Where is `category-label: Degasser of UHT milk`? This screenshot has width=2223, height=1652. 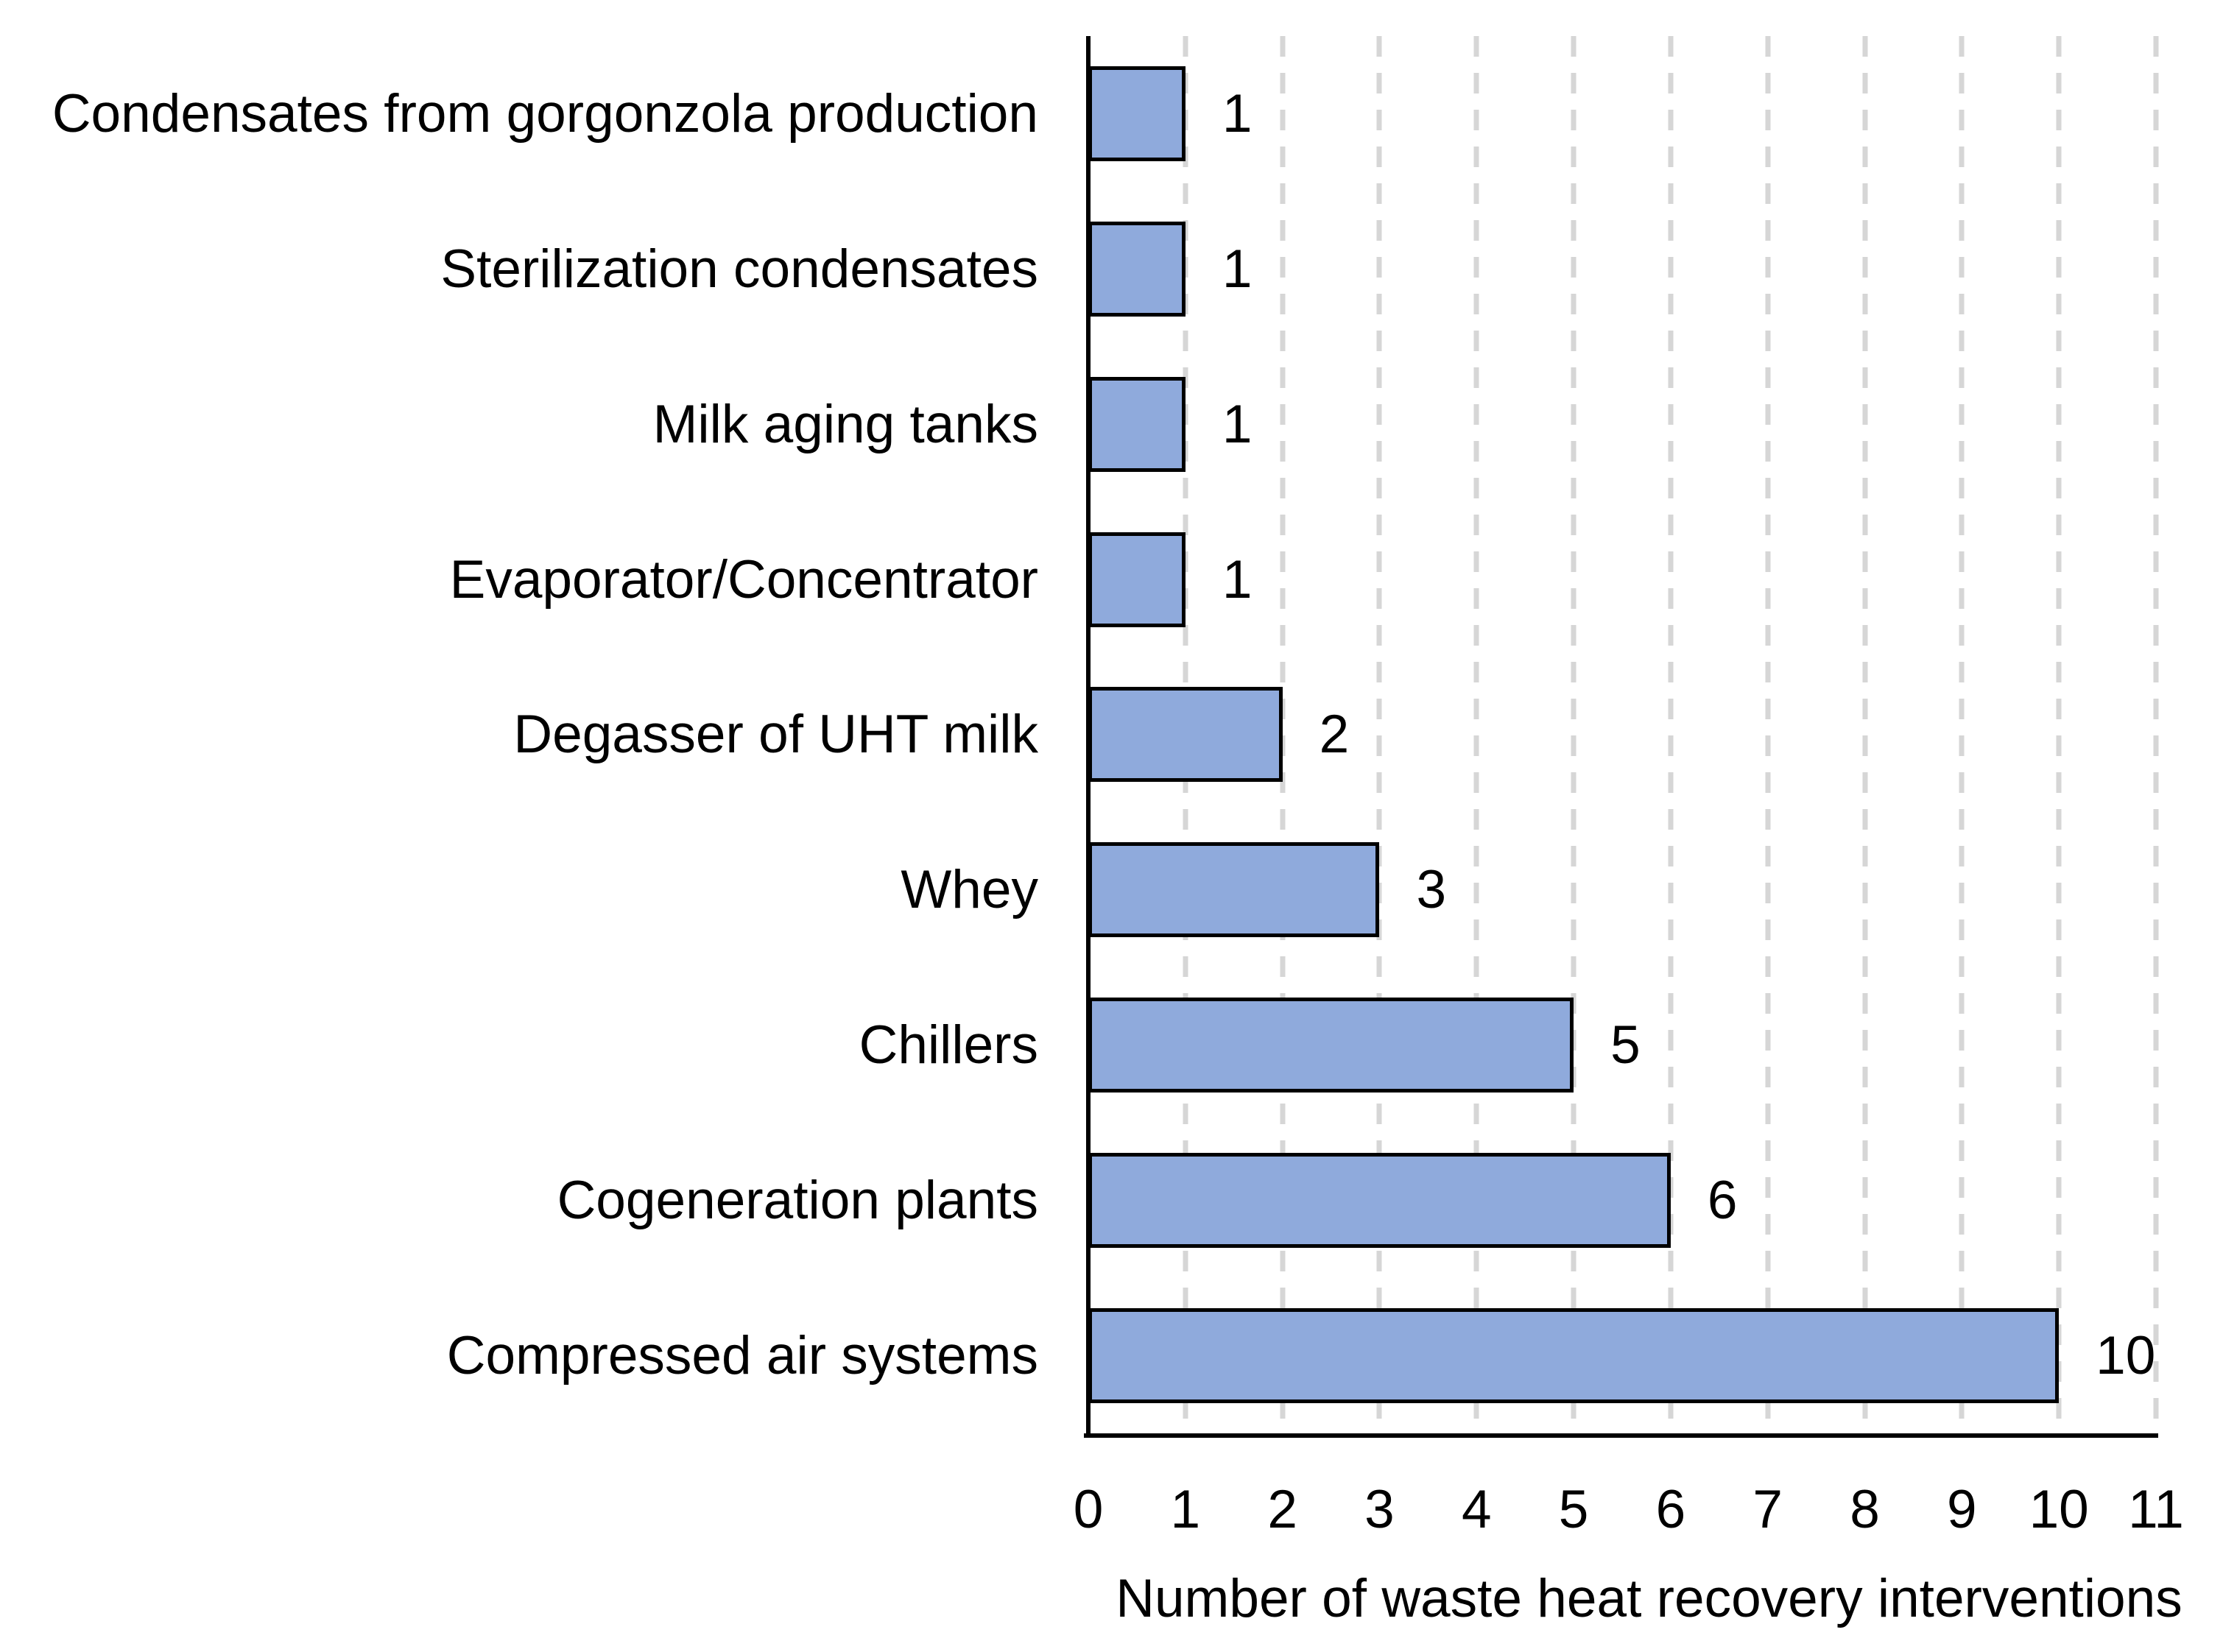 category-label: Degasser of UHT milk is located at coordinates (775, 735).